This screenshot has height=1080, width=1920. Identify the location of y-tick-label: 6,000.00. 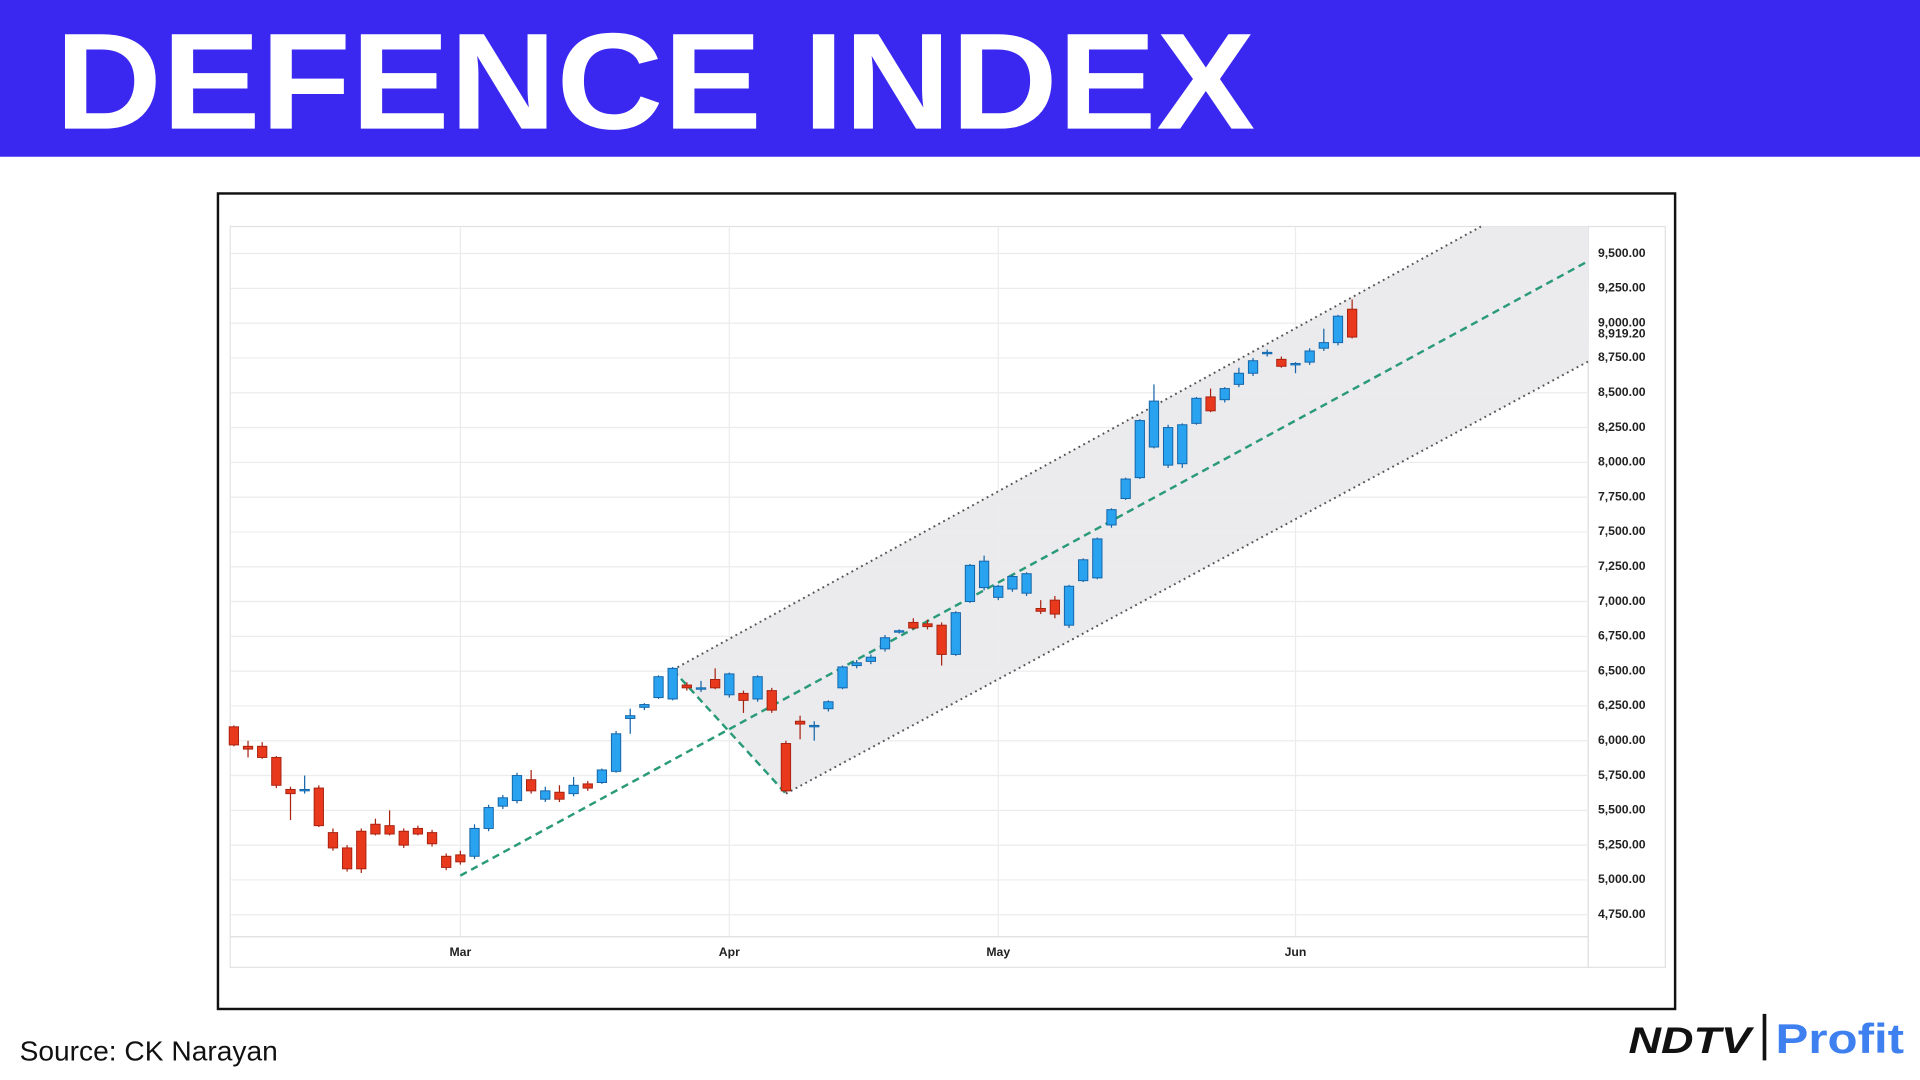
(1622, 740).